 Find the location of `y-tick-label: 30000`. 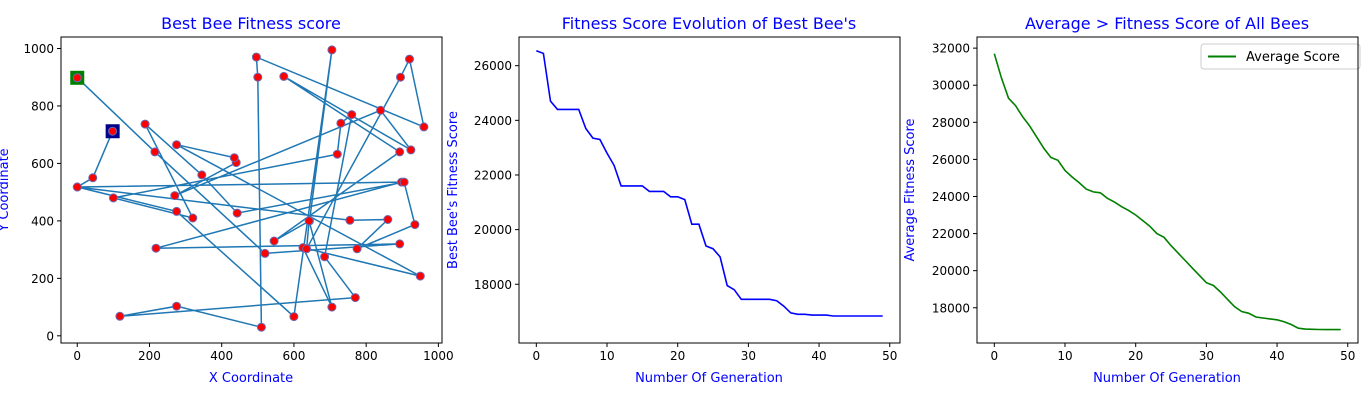

y-tick-label: 30000 is located at coordinates (951, 86).